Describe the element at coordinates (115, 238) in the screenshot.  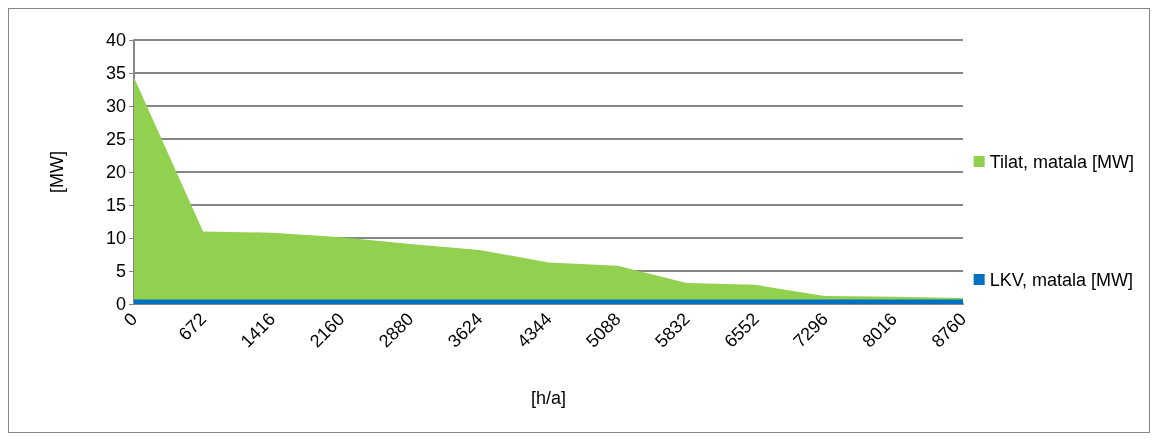
I see `y-tick-label: 10` at that location.